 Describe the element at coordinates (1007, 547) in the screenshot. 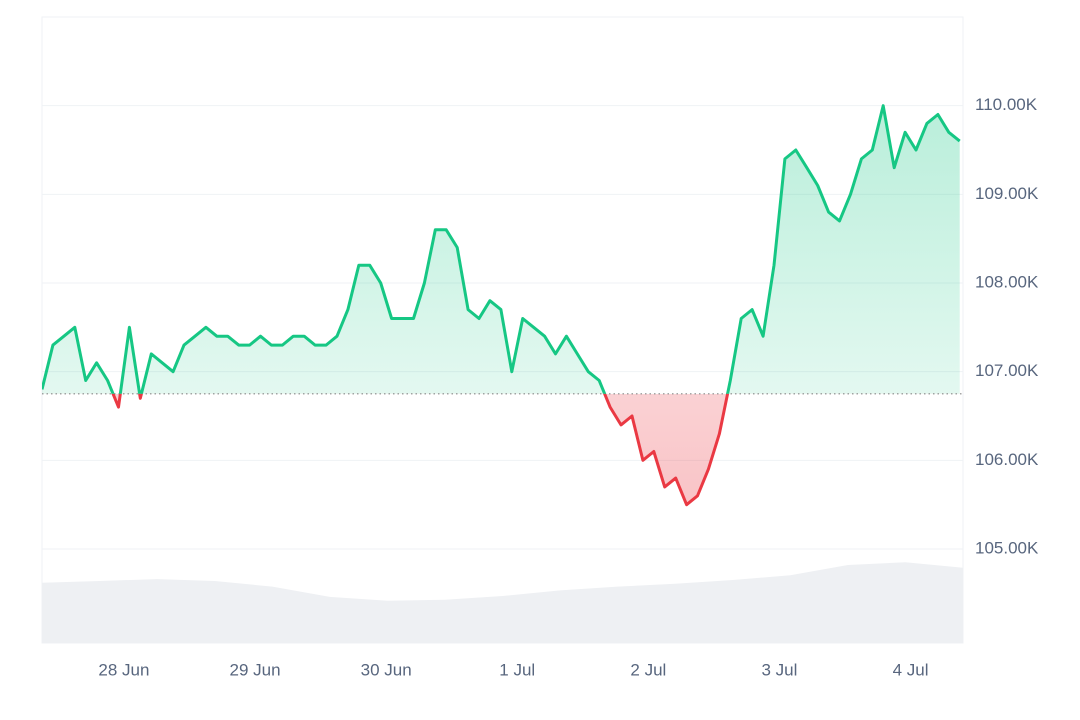

I see `y-tick-label: 105.00K` at that location.